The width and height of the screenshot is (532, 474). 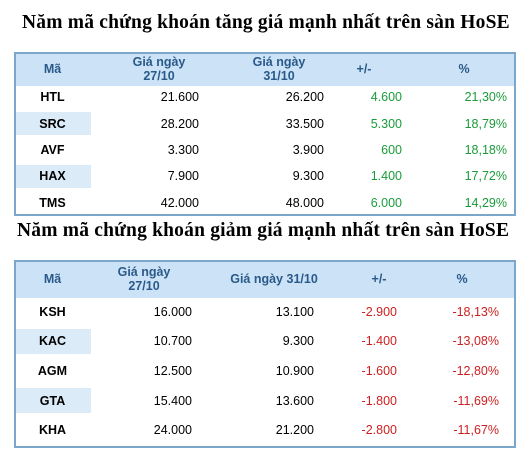 What do you see at coordinates (485, 97) in the screenshot?
I see `cell-percent: 21,30%` at bounding box center [485, 97].